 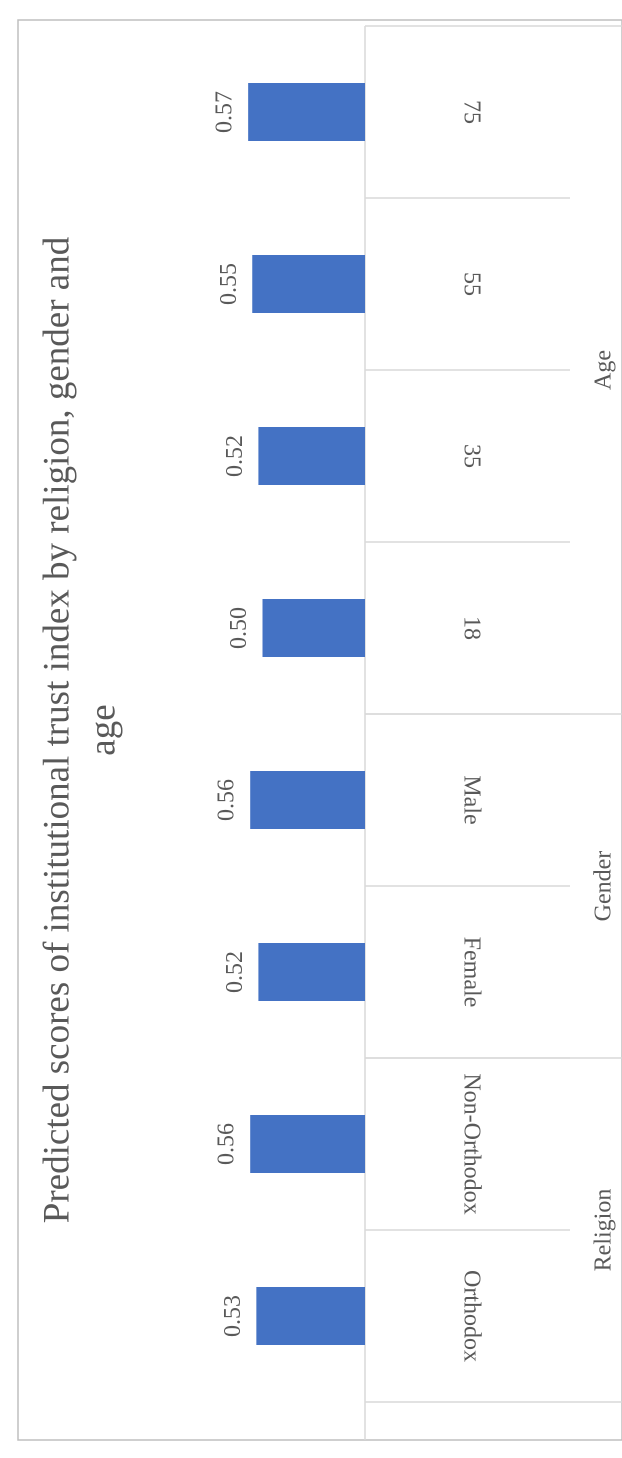 I want to click on value-label: 0.55, so click(x=229, y=284).